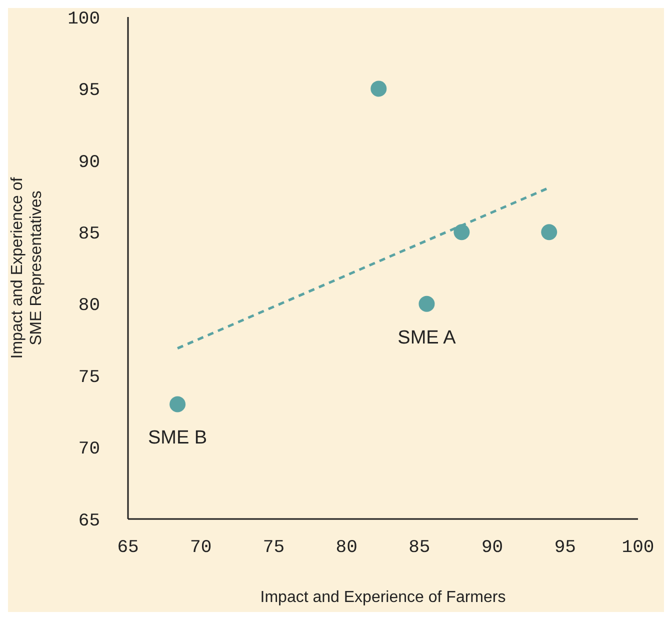 The image size is (672, 620). Describe the element at coordinates (27, 267) in the screenshot. I see `y-axis-title: Impact and Experience of SME Representatives` at that location.